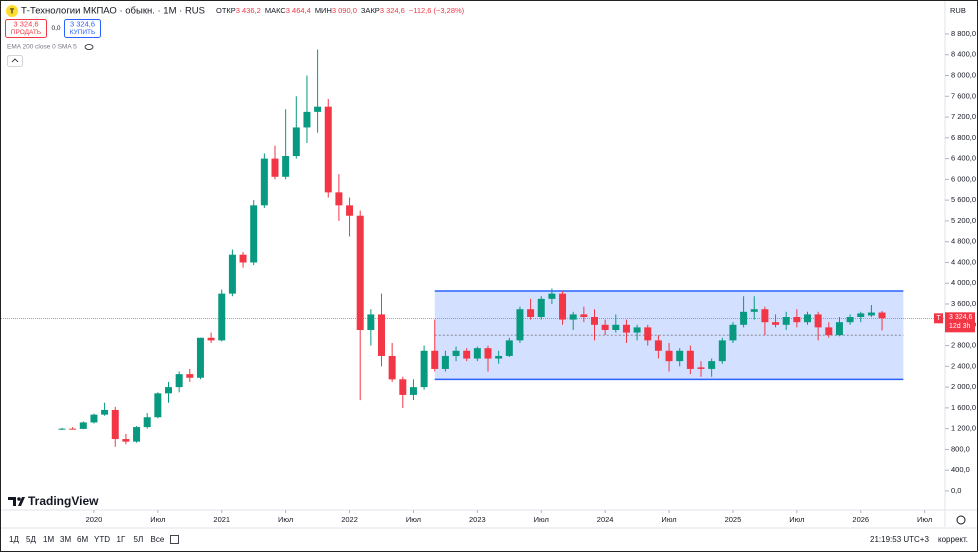  What do you see at coordinates (956, 490) in the screenshot?
I see `y-tick-label: 0,0` at bounding box center [956, 490].